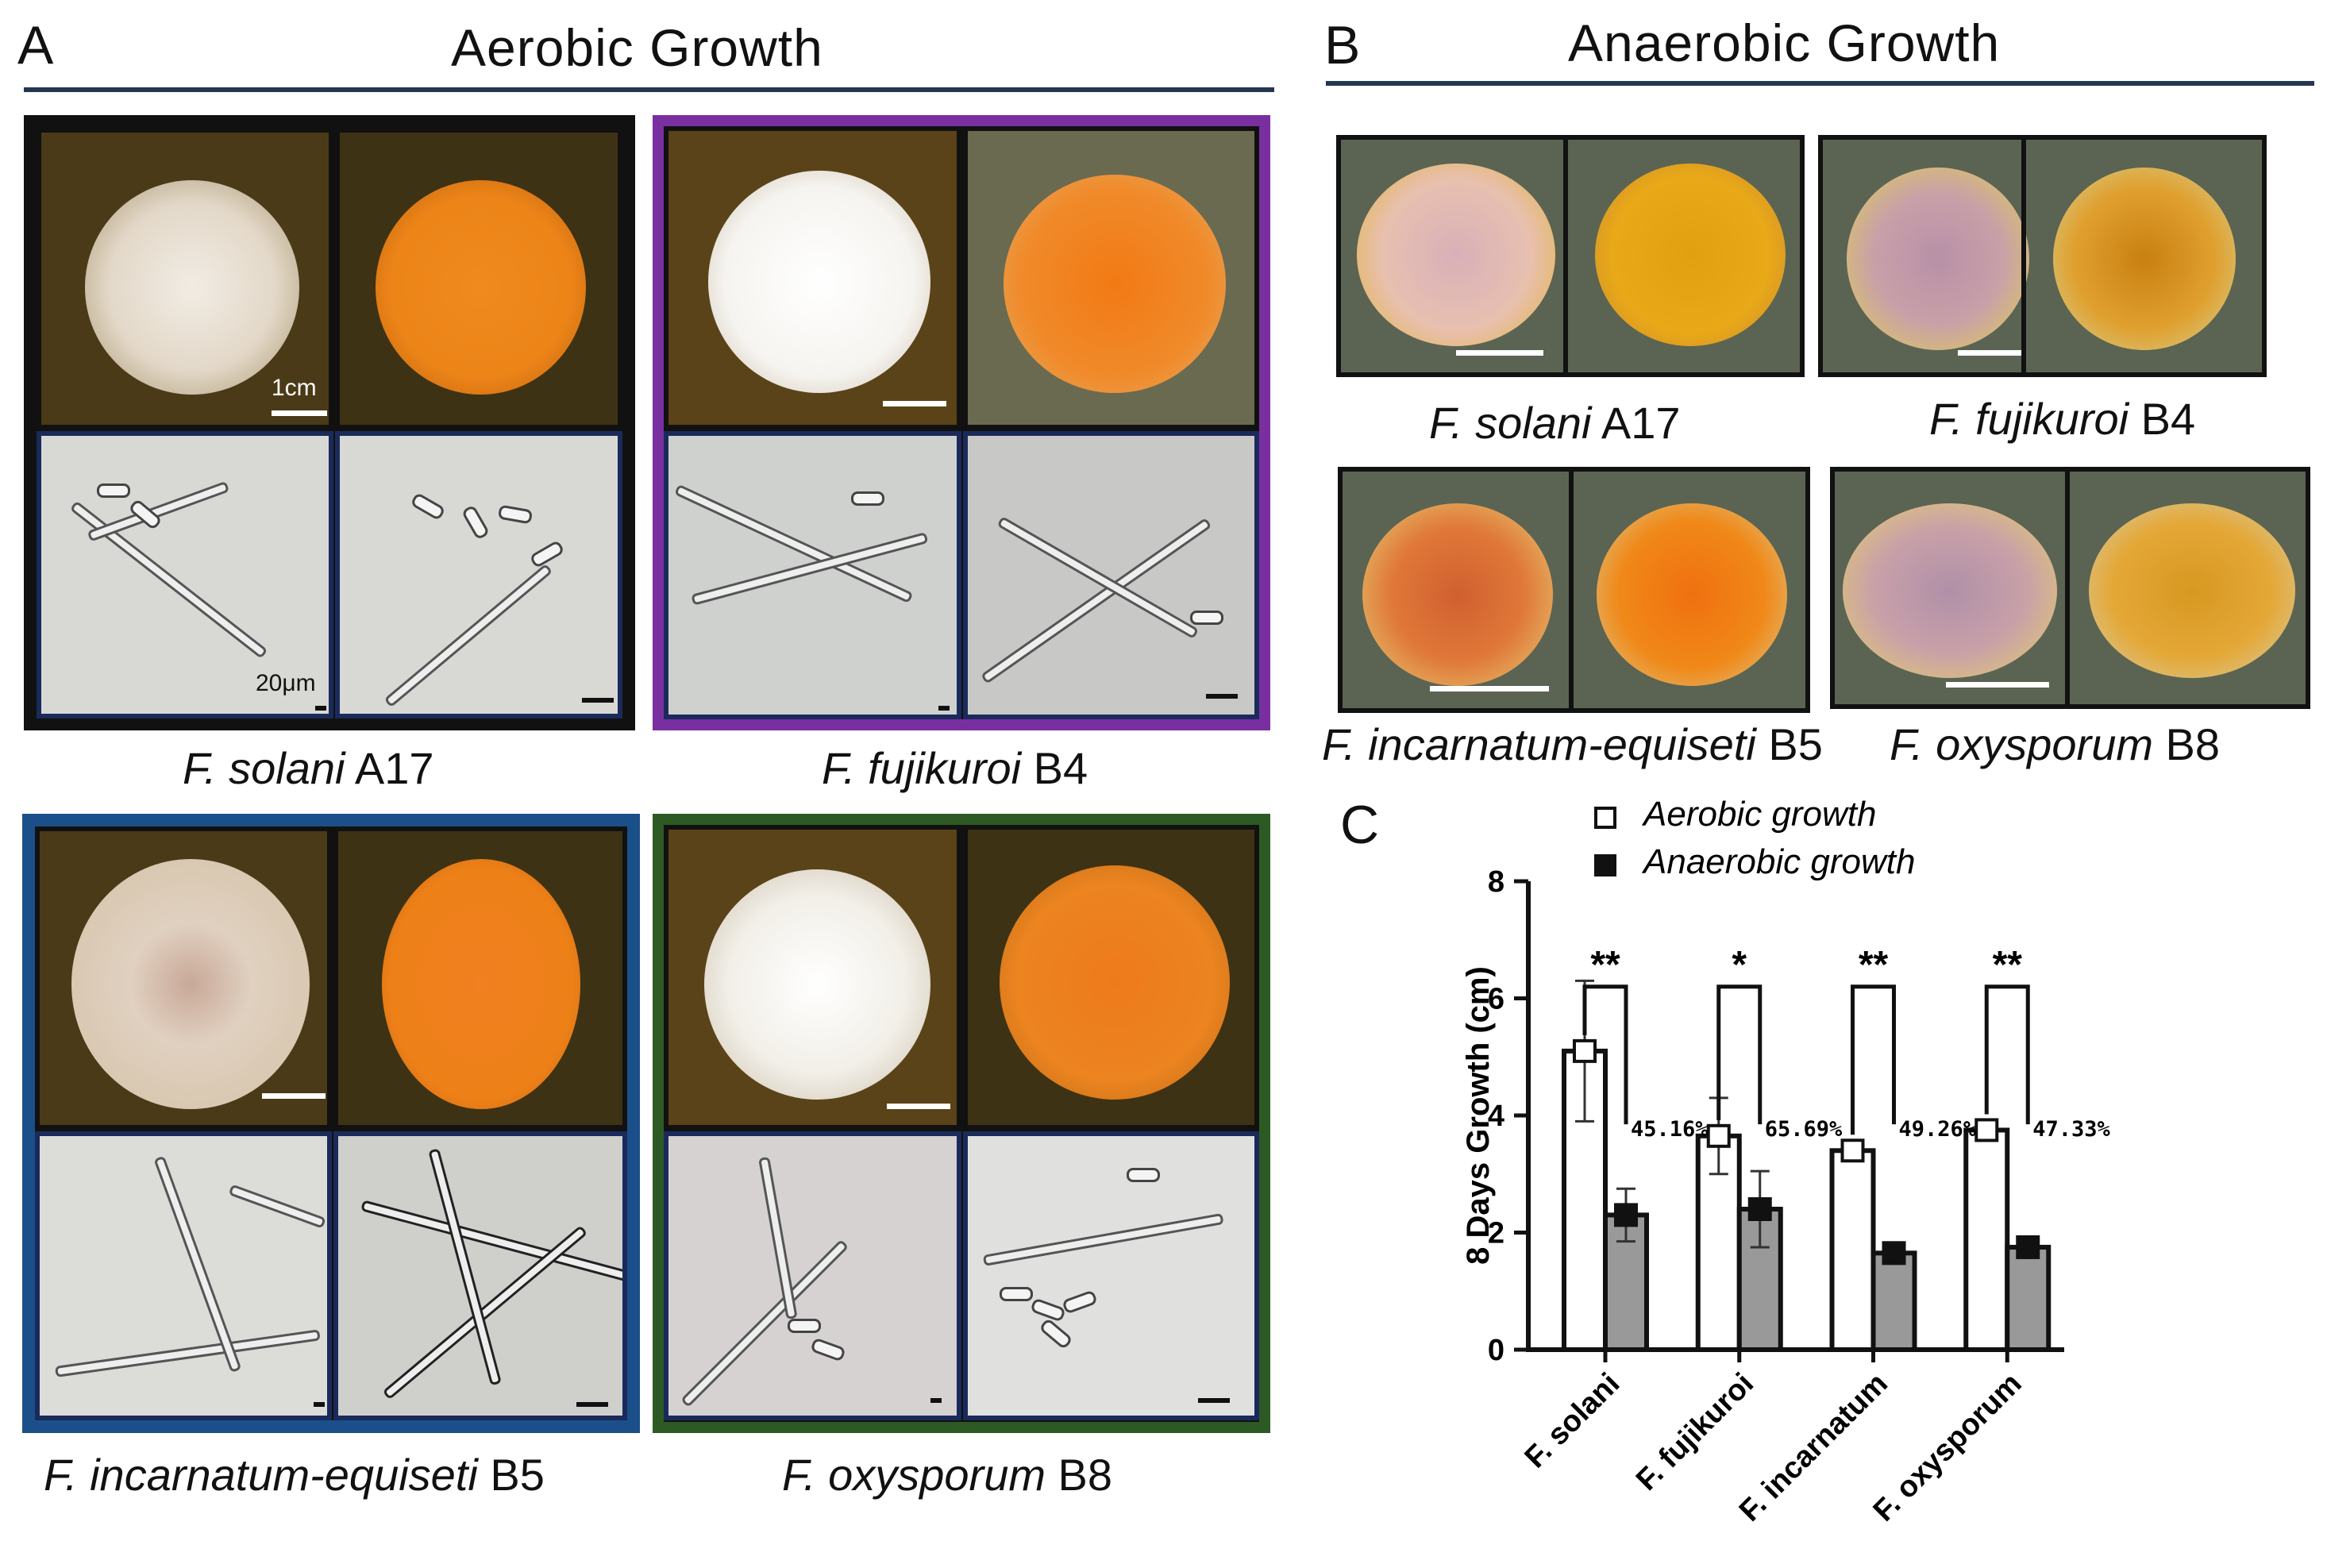  I want to click on incarnatum-white-colony, so click(190, 984).